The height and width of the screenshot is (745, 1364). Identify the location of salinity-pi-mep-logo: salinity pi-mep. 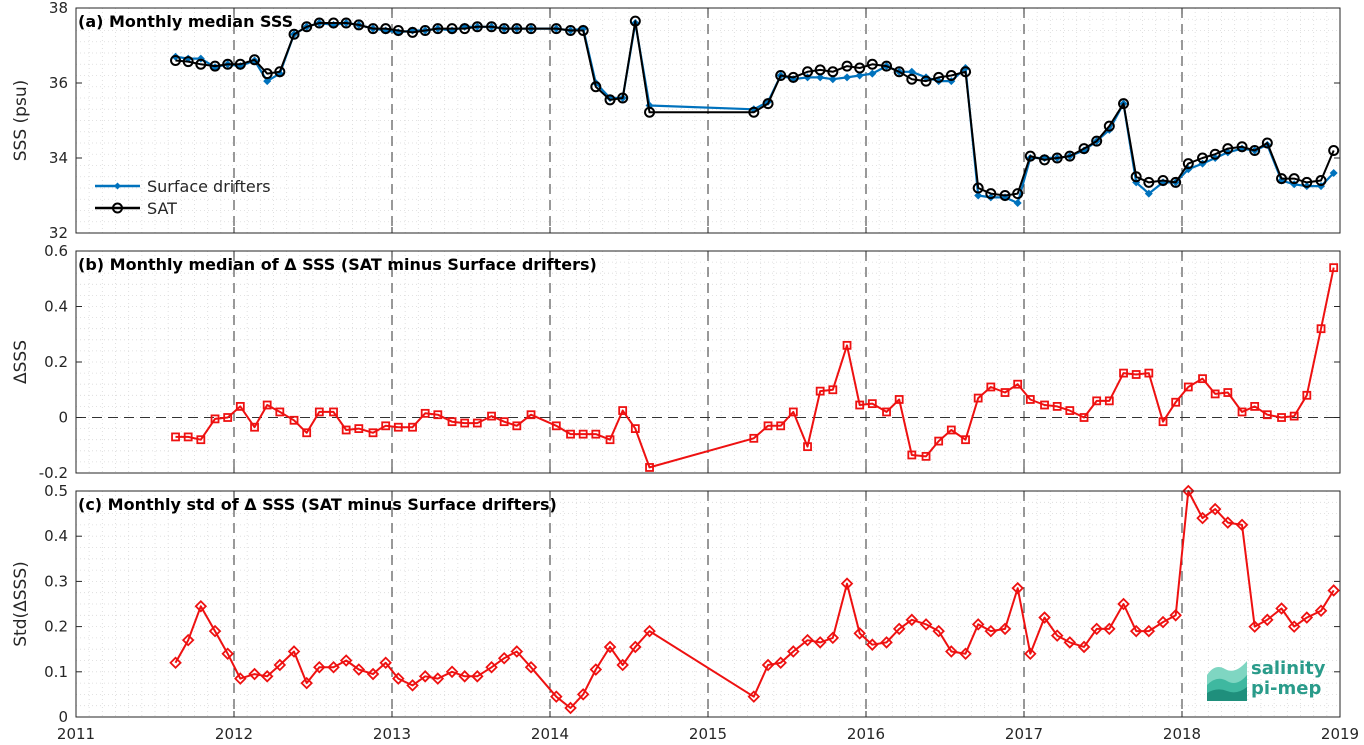
(1275, 681).